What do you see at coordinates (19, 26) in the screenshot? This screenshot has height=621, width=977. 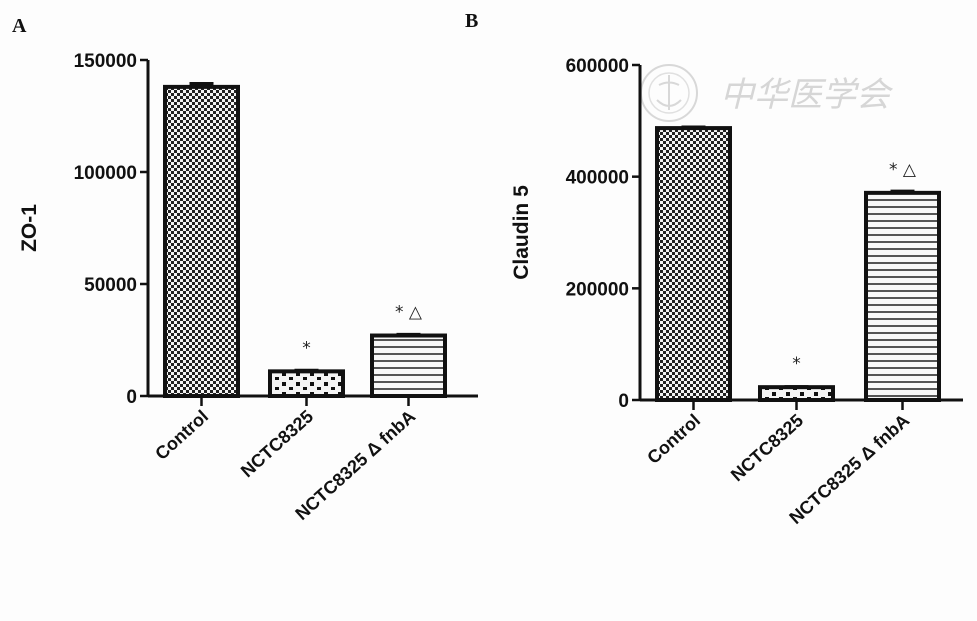 I see `panel-label: A` at bounding box center [19, 26].